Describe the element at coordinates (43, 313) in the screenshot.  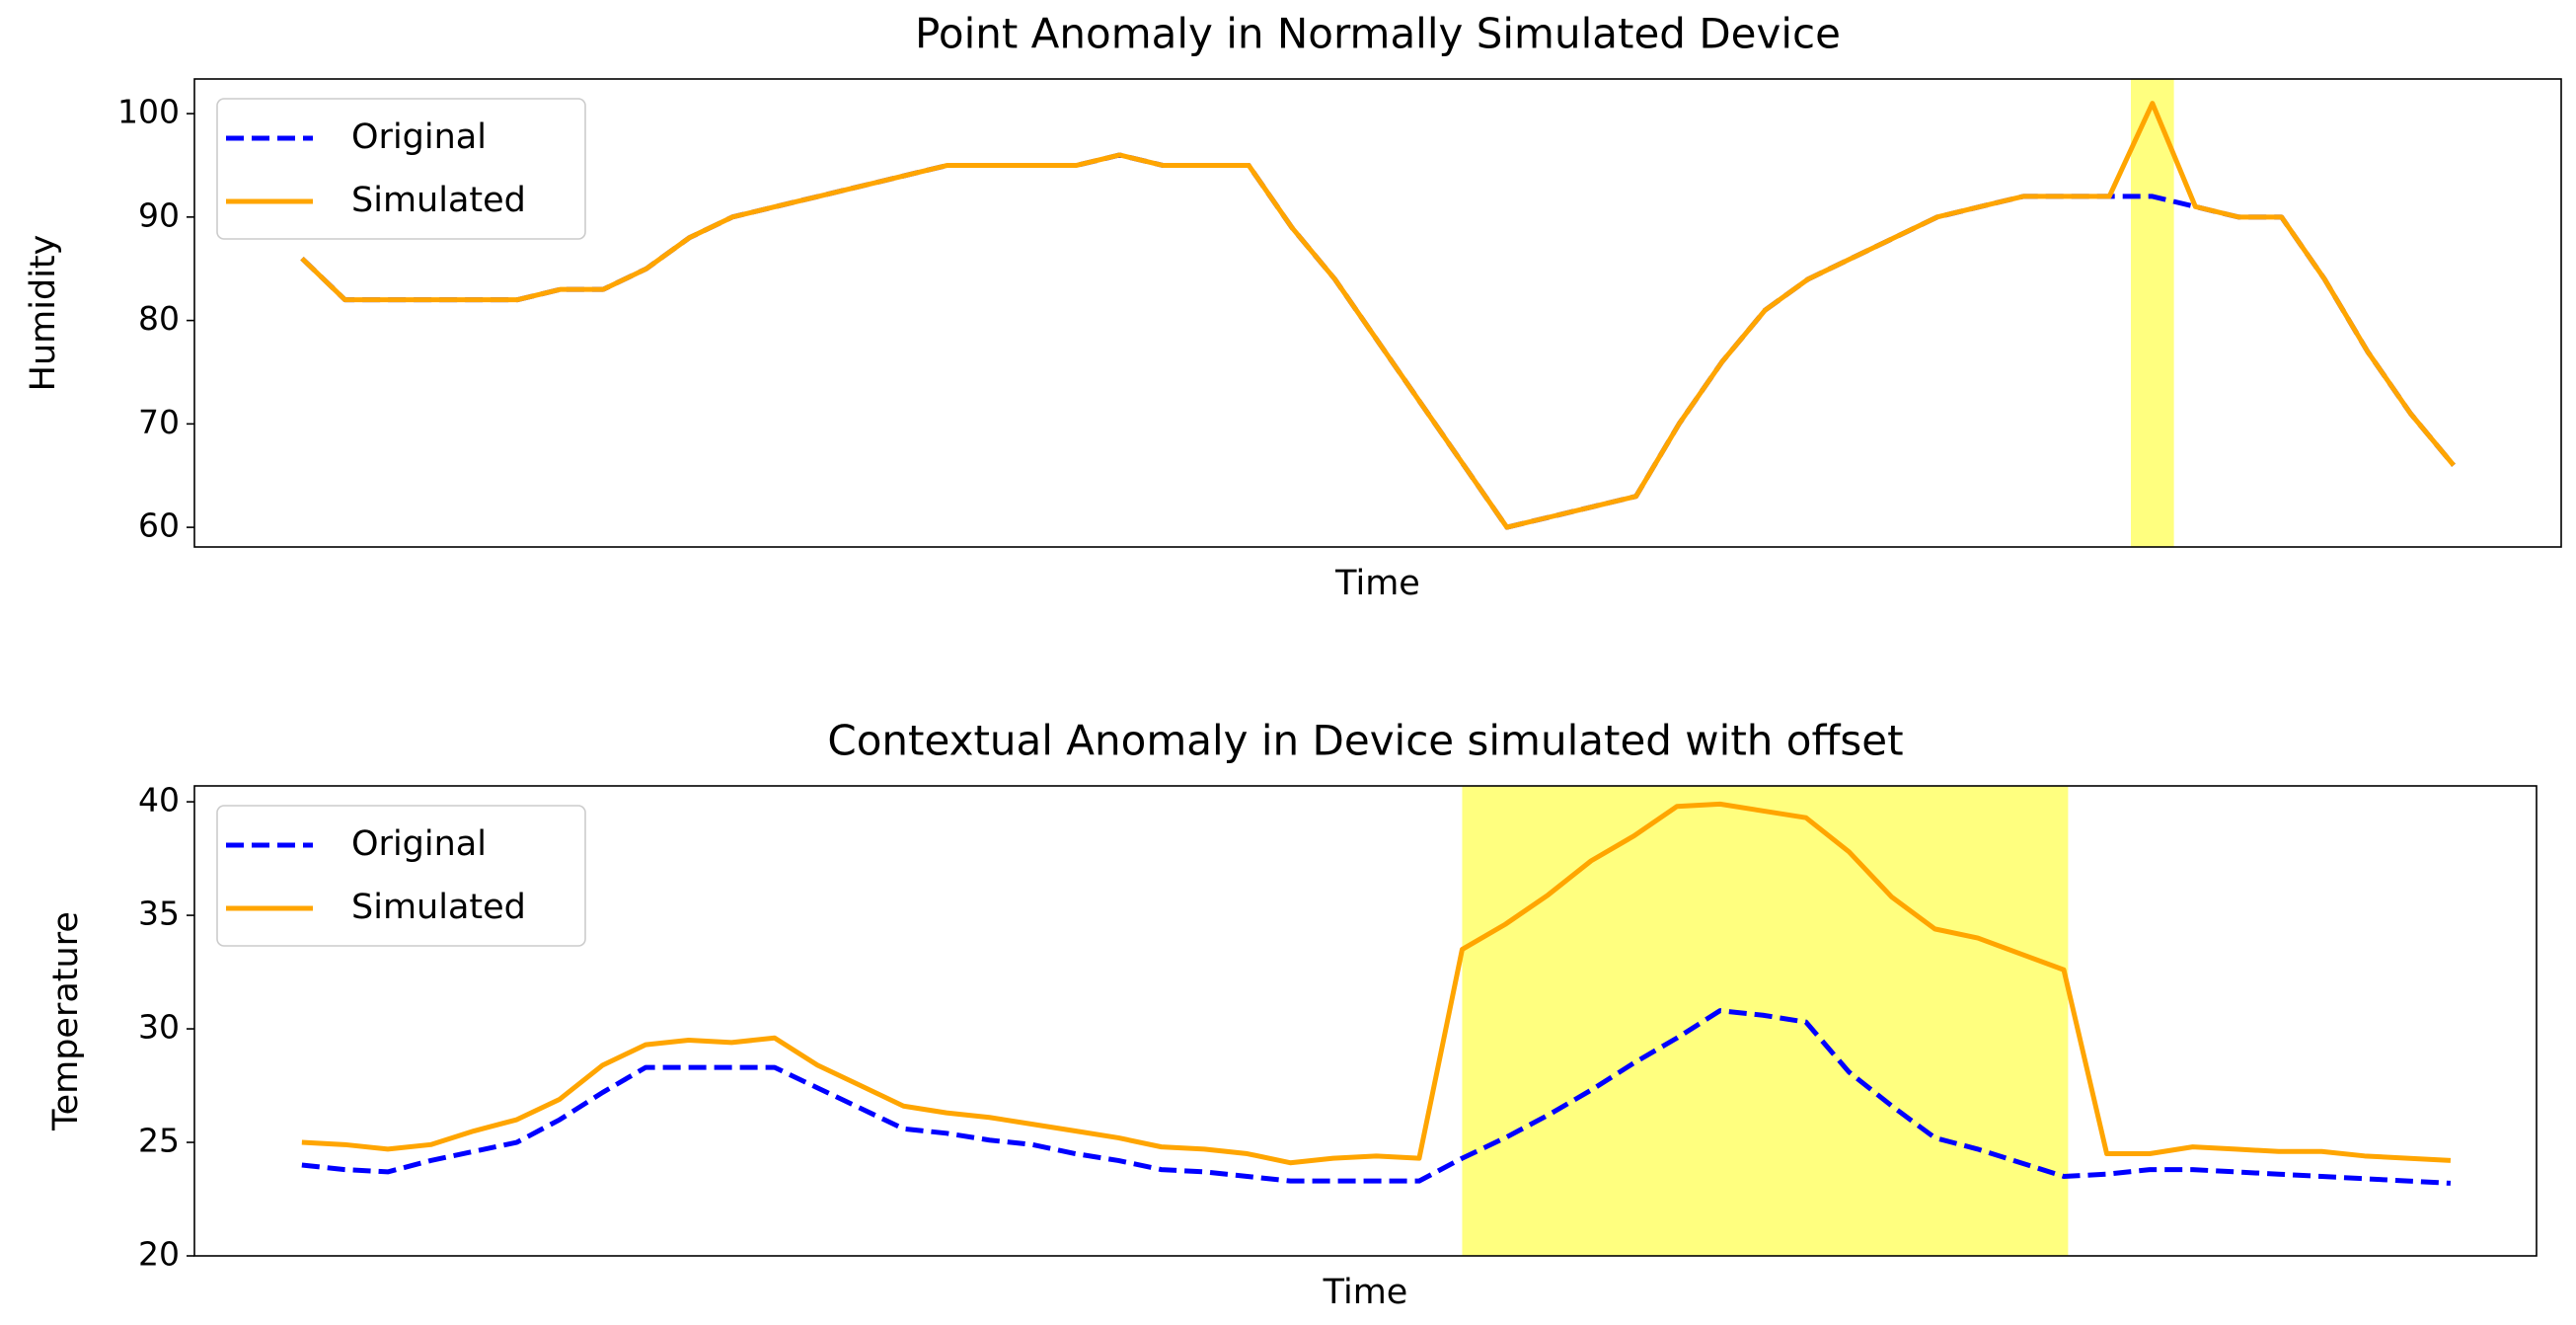
I see `y-axis-label: Humidity` at that location.